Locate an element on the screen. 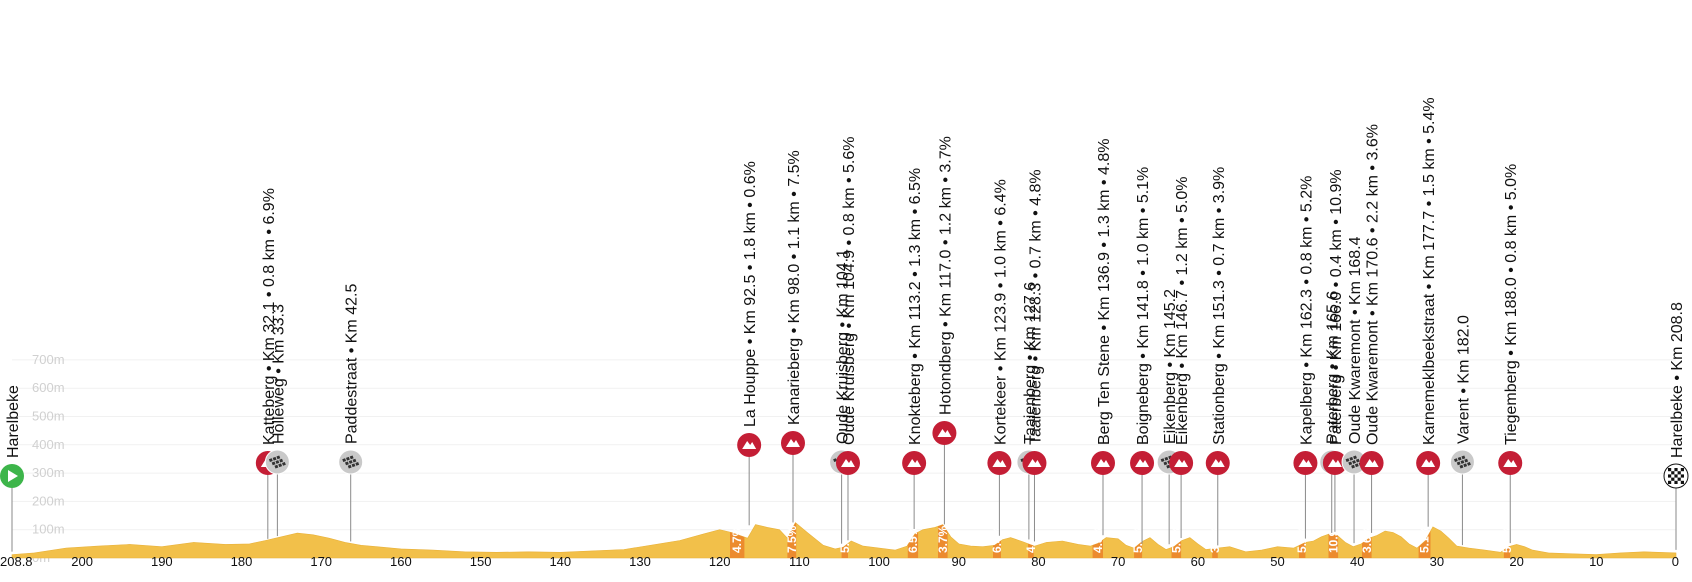  x-tick-label: 0 is located at coordinates (1675, 561).